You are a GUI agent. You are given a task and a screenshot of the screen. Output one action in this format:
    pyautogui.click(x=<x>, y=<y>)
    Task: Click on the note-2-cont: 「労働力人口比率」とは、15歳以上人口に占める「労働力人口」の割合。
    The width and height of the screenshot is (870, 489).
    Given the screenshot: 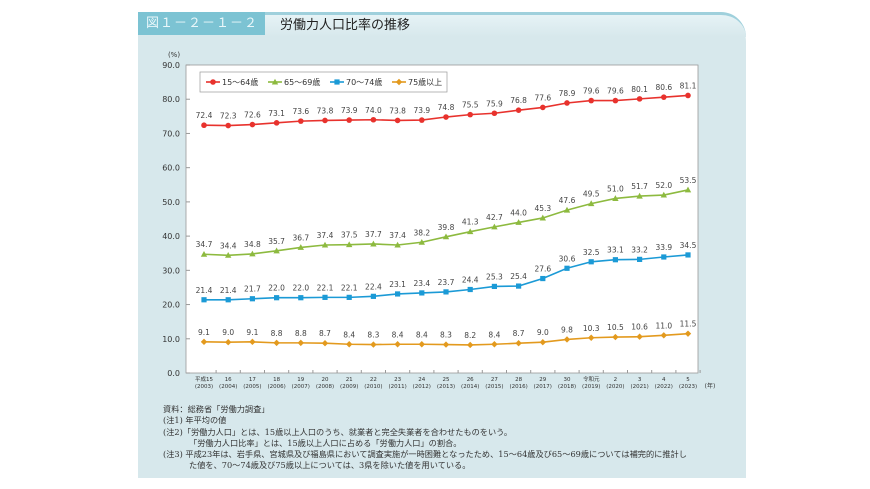 What is the action you would take?
    pyautogui.click(x=325, y=442)
    